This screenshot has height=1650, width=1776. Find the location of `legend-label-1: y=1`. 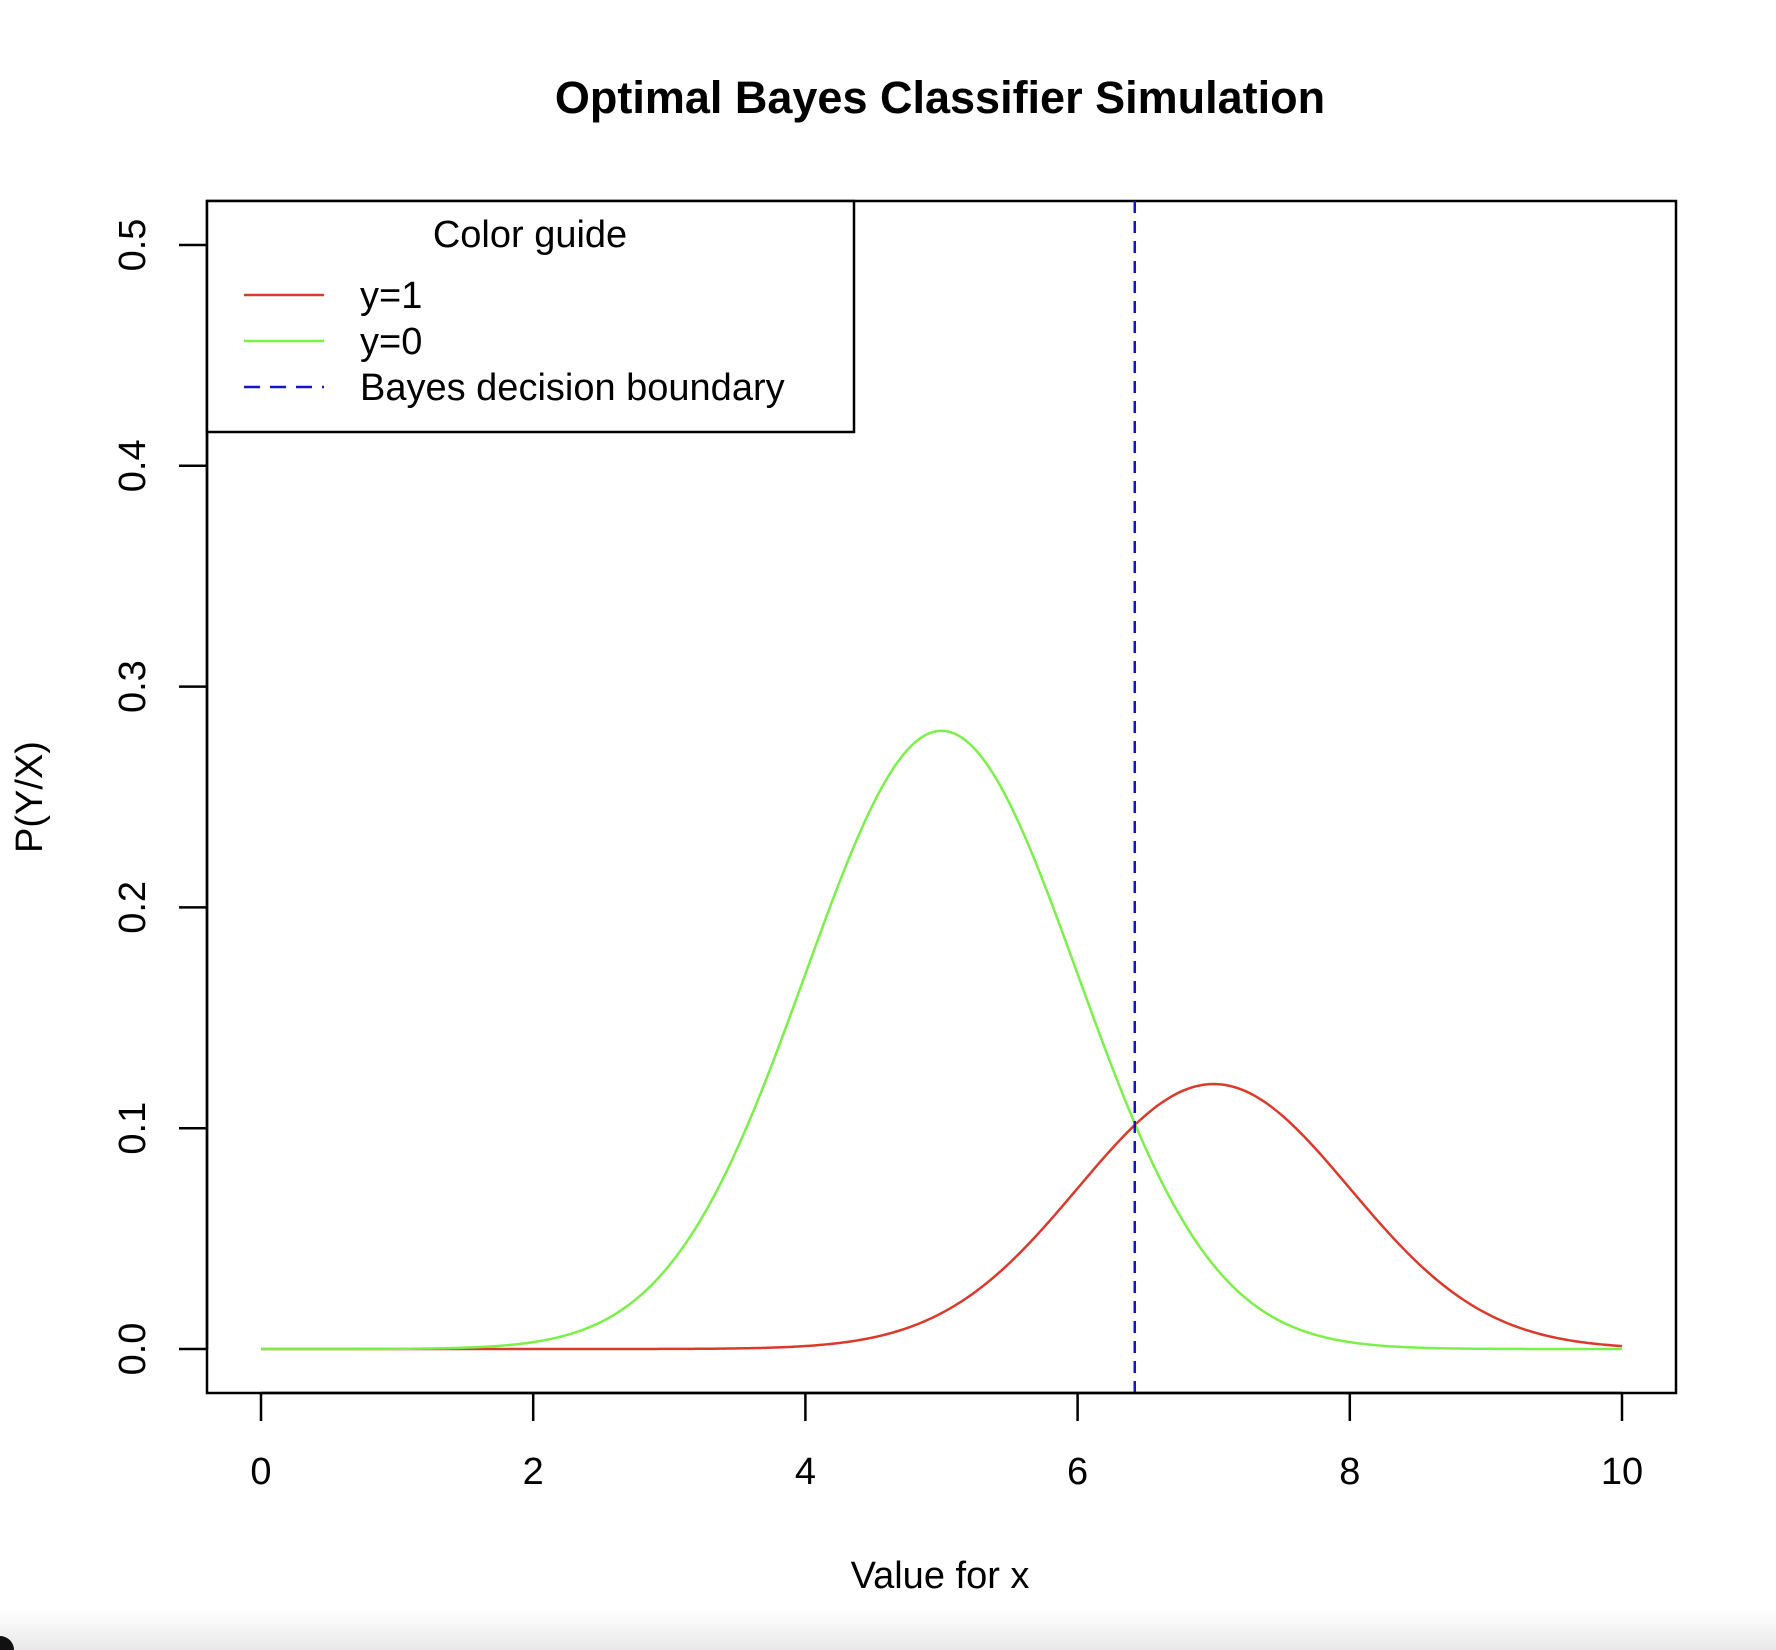

legend-label-1: y=1 is located at coordinates (391, 296).